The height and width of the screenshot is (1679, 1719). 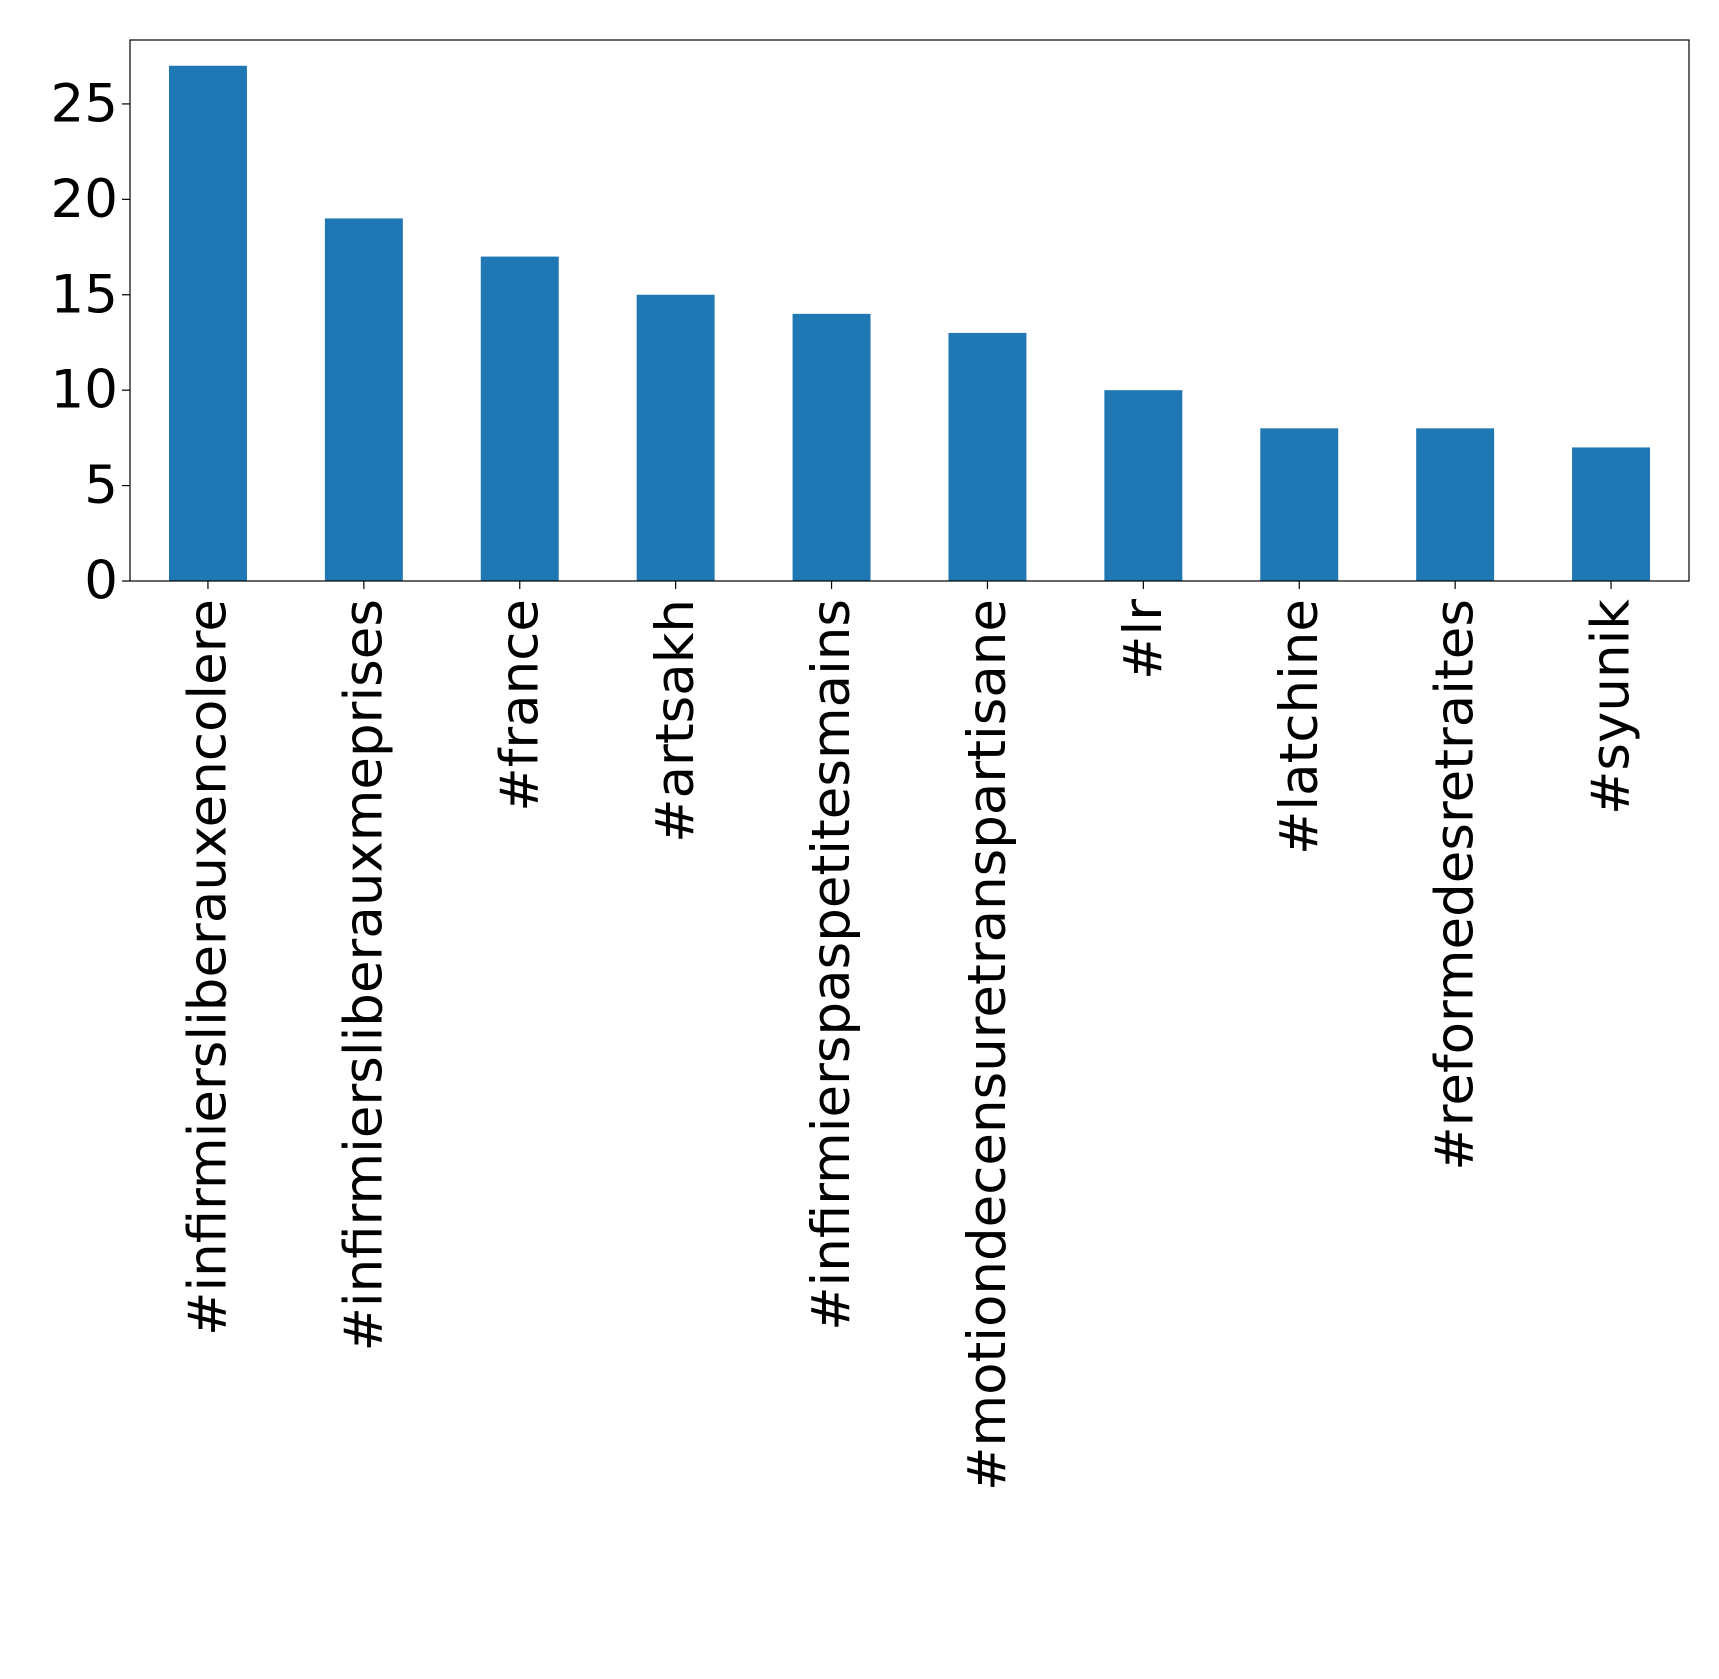 What do you see at coordinates (1143, 485) in the screenshot?
I see `bar-lr` at bounding box center [1143, 485].